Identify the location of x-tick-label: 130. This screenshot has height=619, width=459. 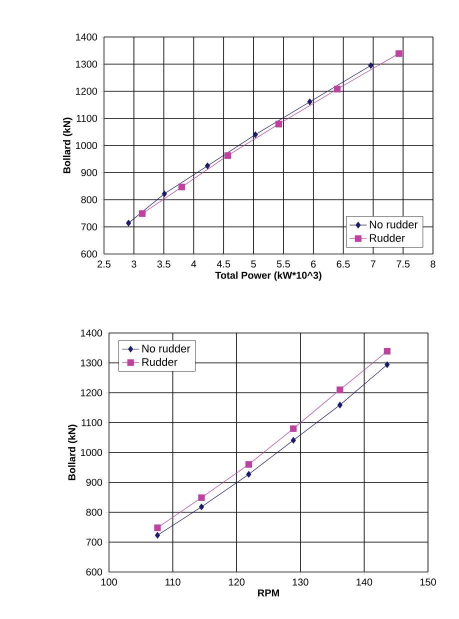
(300, 582).